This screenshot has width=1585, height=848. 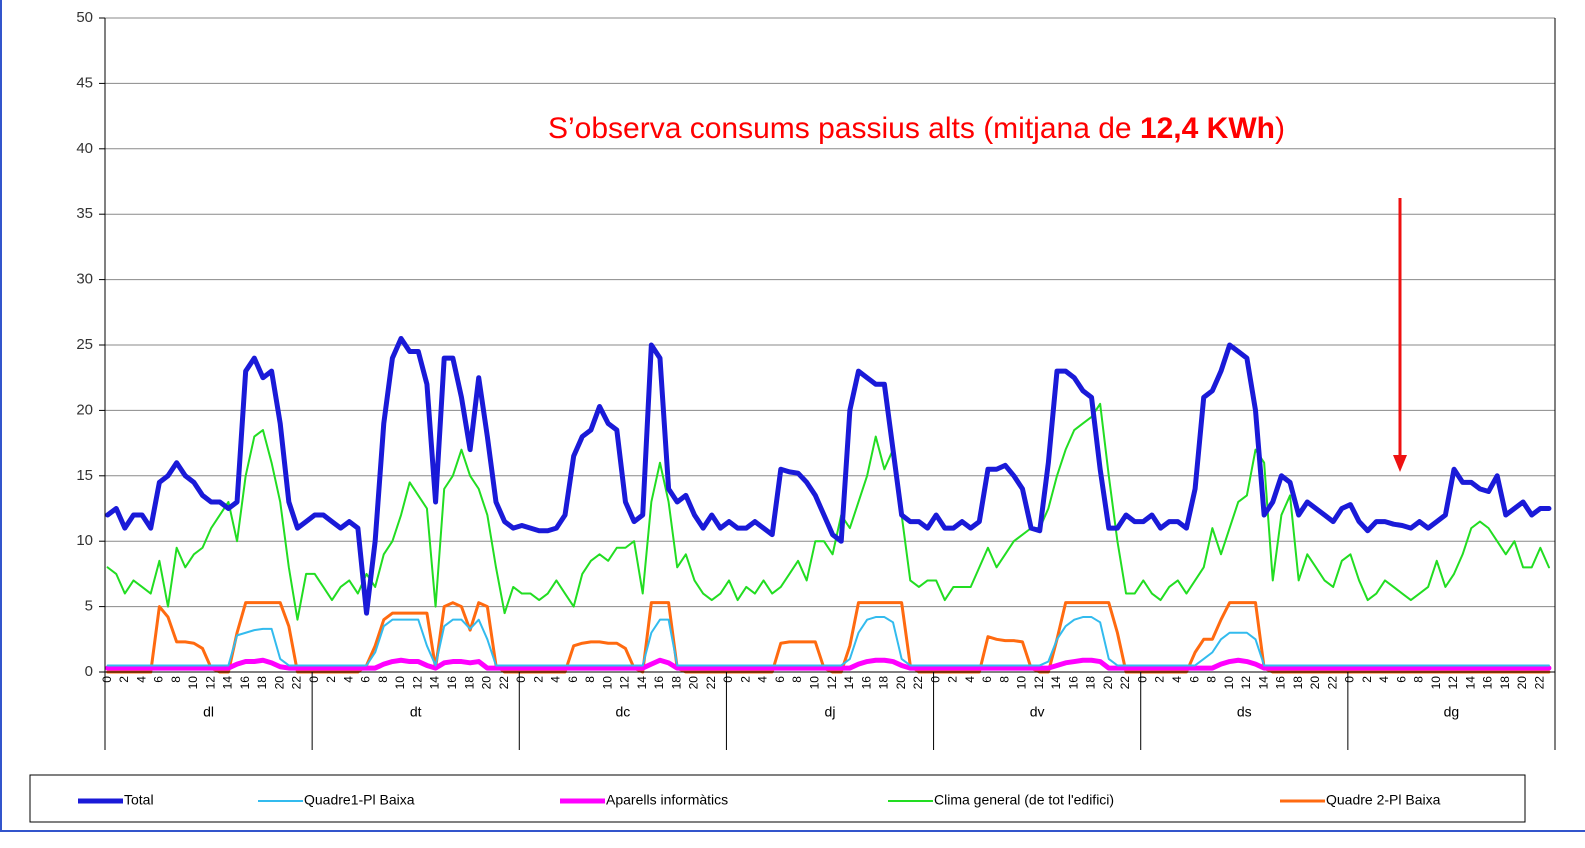 What do you see at coordinates (622, 712) in the screenshot?
I see `group-label: dc` at bounding box center [622, 712].